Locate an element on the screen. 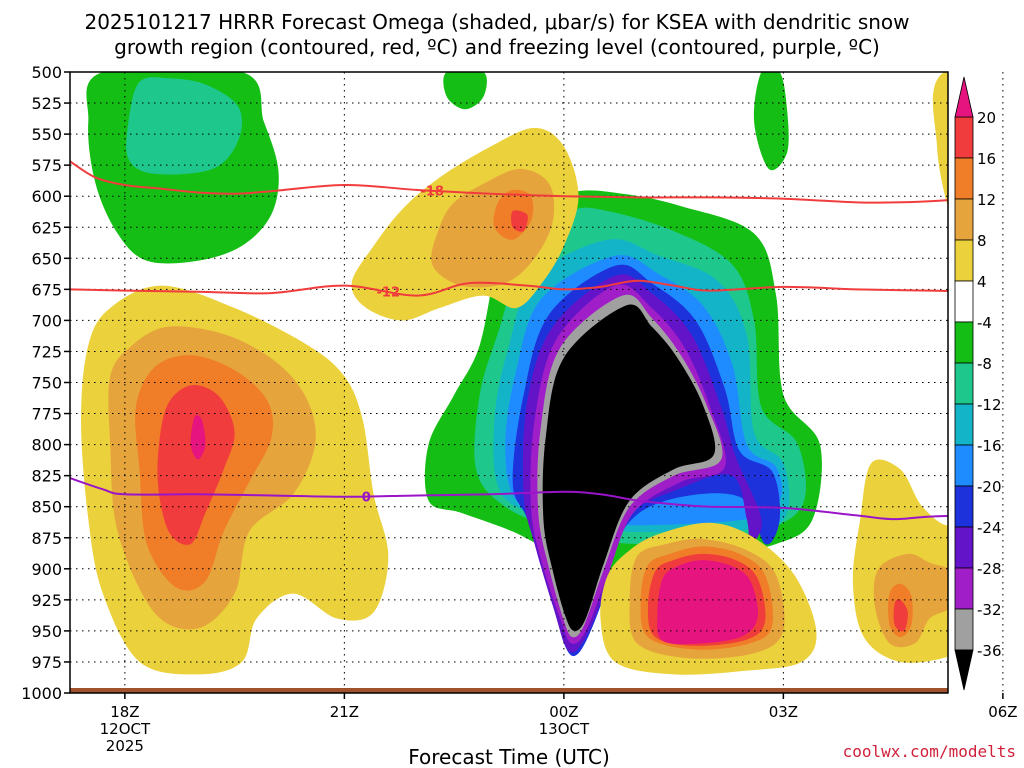  contour-line-zero is located at coordinates (509, 499).